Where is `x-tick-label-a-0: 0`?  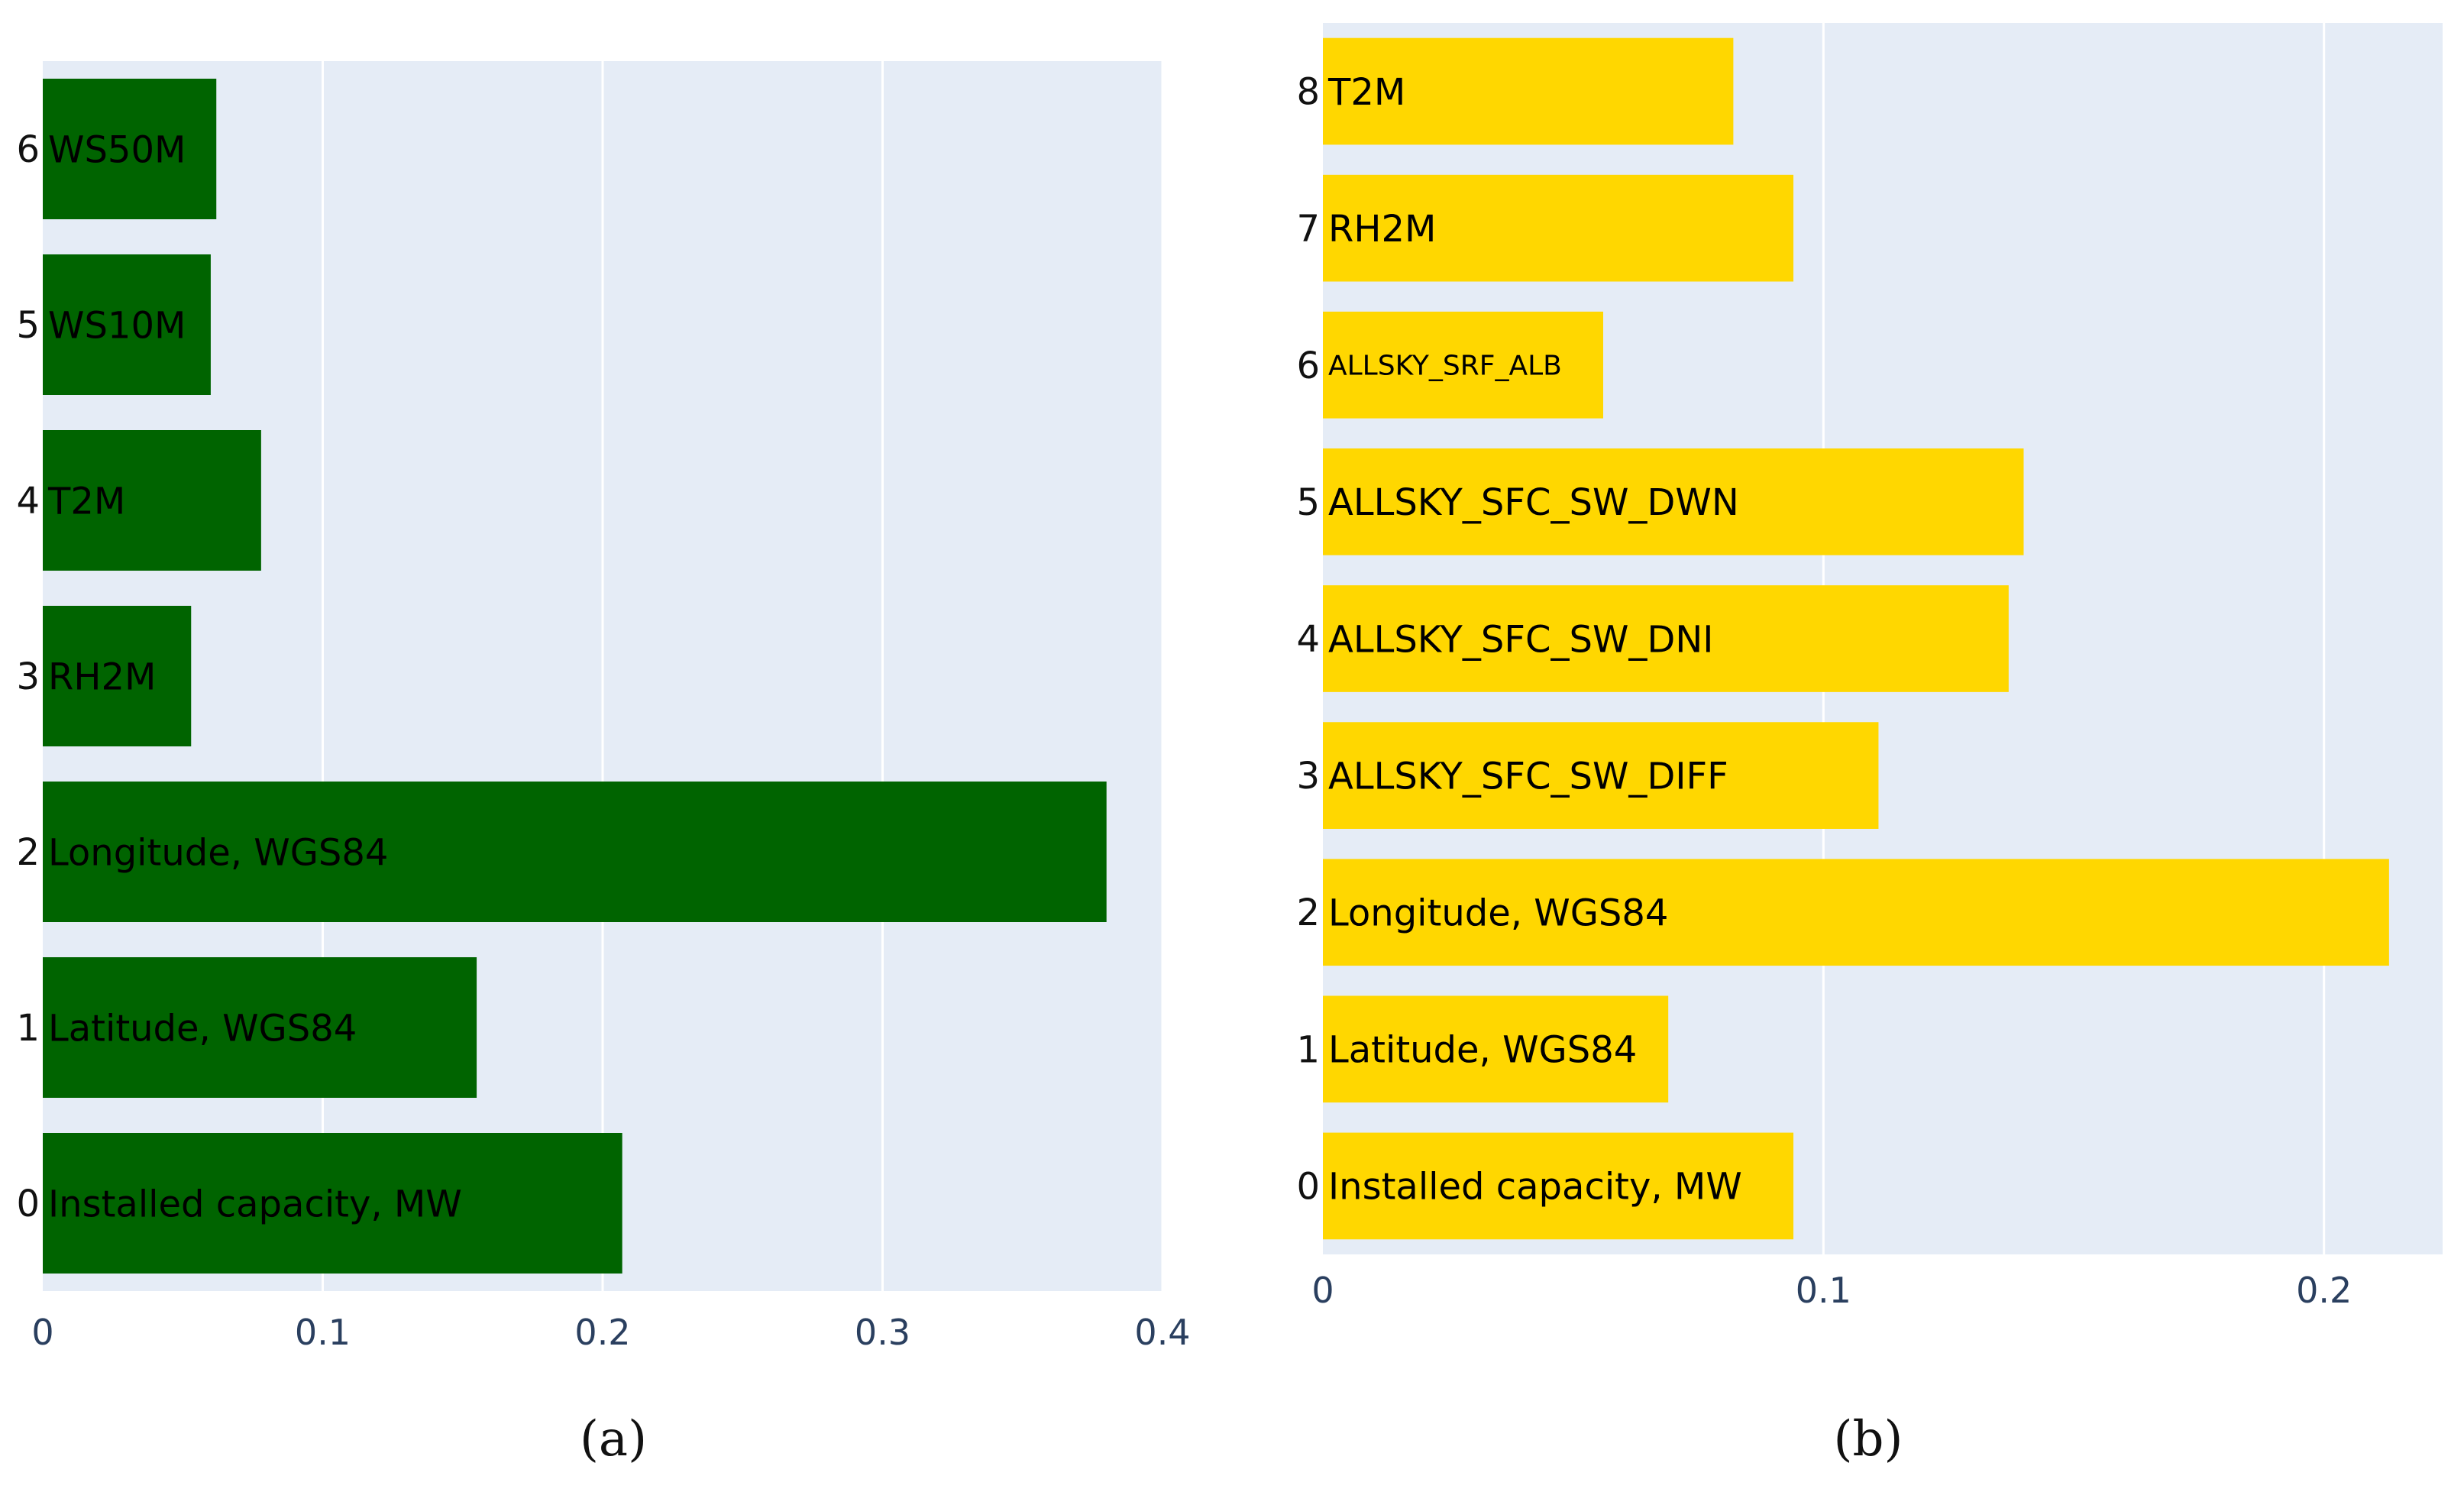
x-tick-label-a-0: 0 is located at coordinates (42, 1332).